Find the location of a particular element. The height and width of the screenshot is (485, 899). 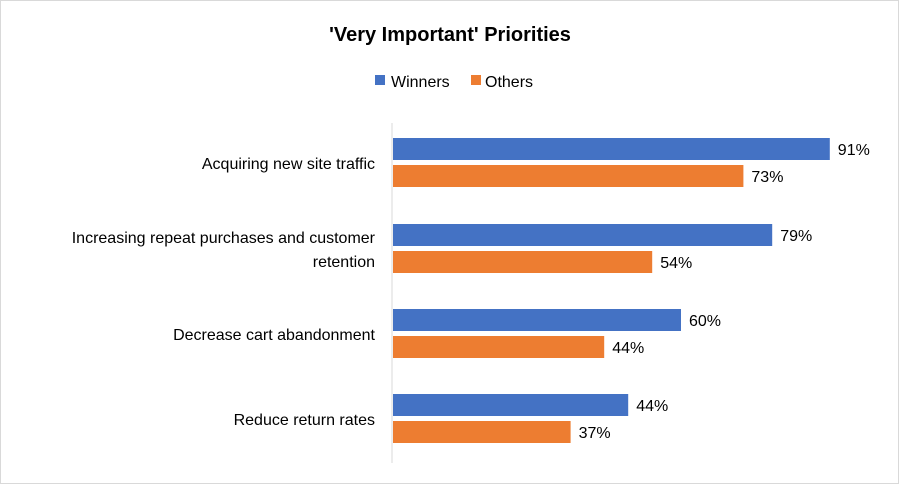

category-label: retention is located at coordinates (344, 262).